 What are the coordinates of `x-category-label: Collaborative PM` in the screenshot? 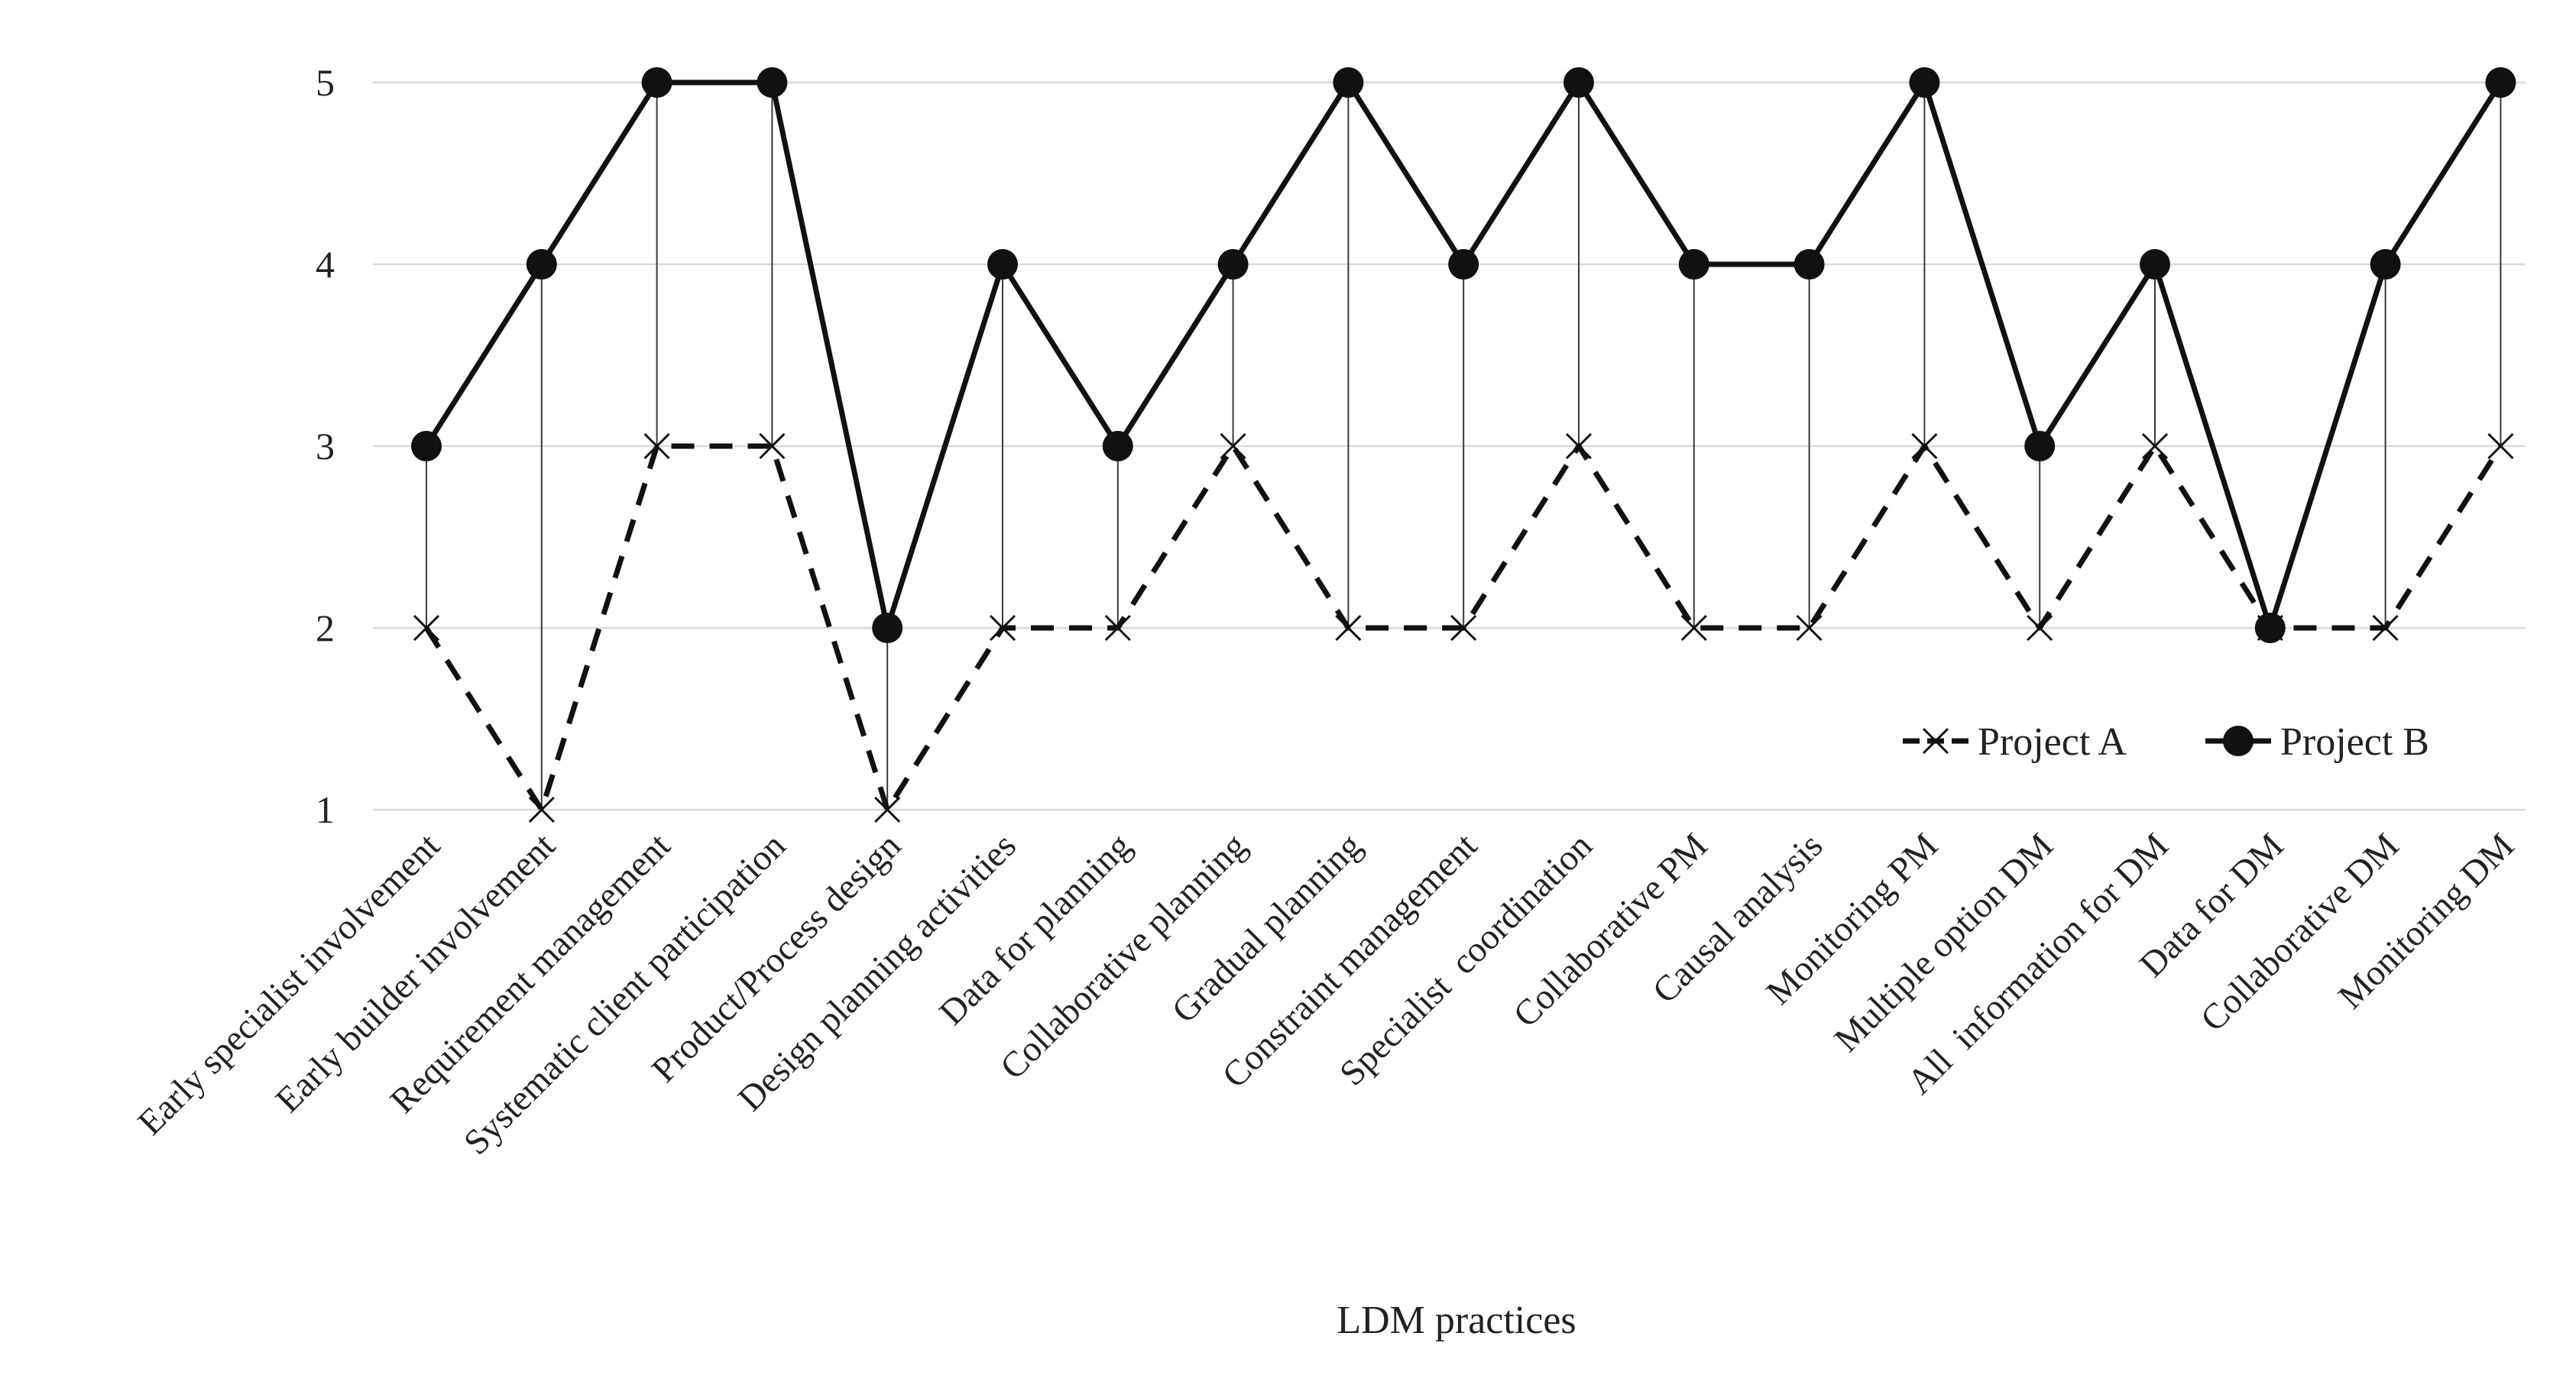 It's located at (1611, 930).